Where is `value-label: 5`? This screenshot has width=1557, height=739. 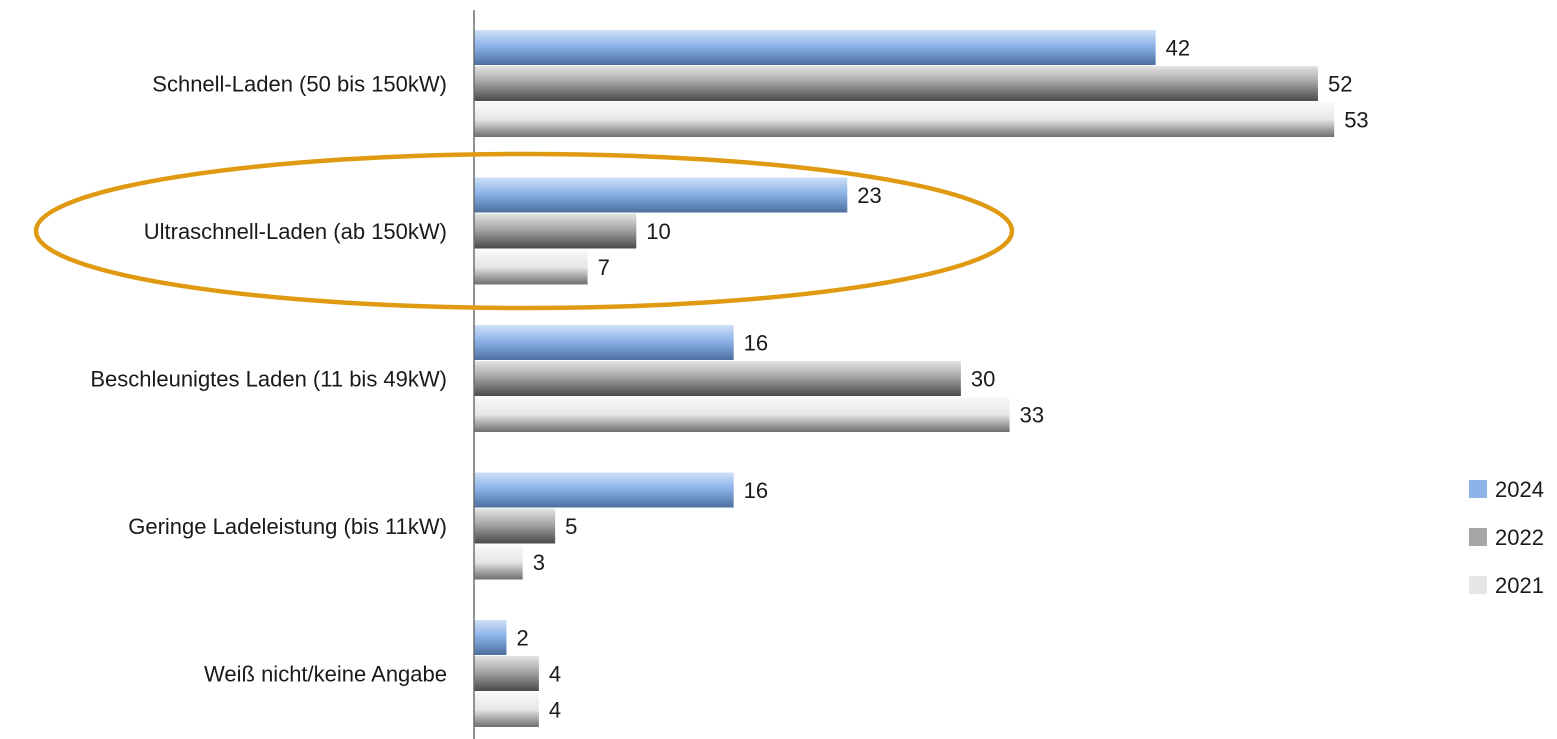
value-label: 5 is located at coordinates (571, 526).